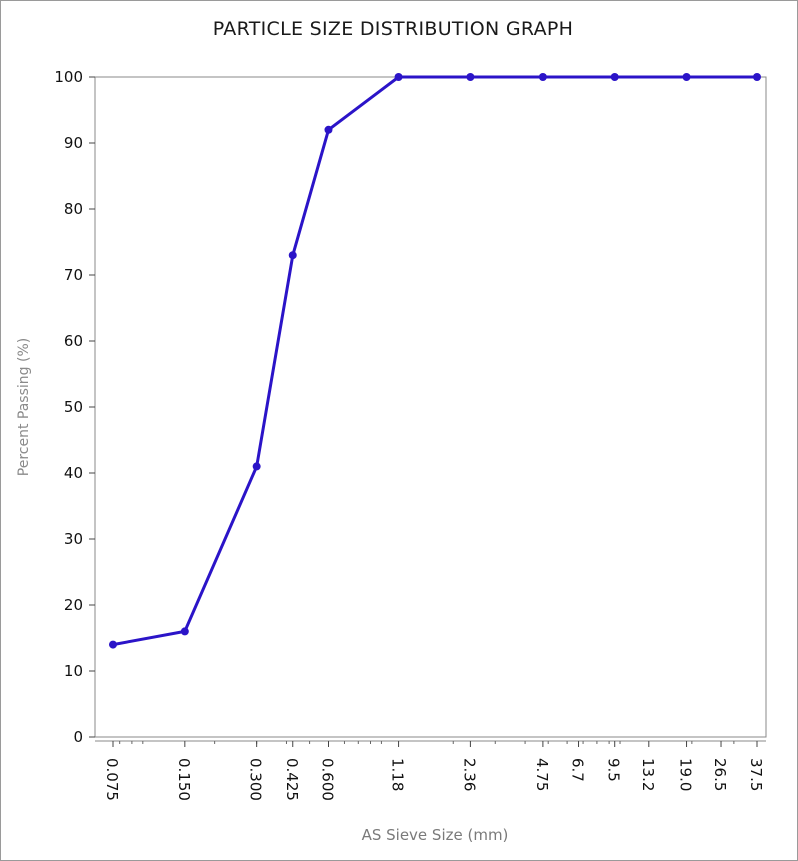 The width and height of the screenshot is (798, 861). Describe the element at coordinates (73, 275) in the screenshot. I see `y-tick-label: 70` at that location.